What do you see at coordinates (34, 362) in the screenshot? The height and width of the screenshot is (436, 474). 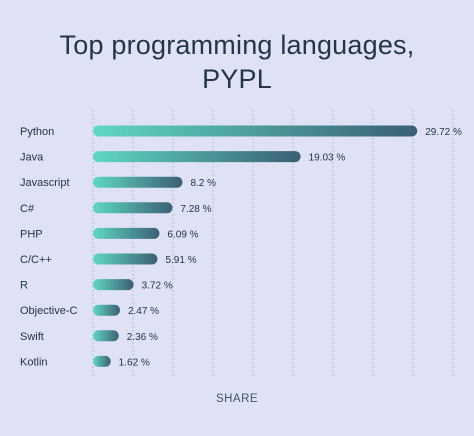 I see `category-label: Kotlin` at bounding box center [34, 362].